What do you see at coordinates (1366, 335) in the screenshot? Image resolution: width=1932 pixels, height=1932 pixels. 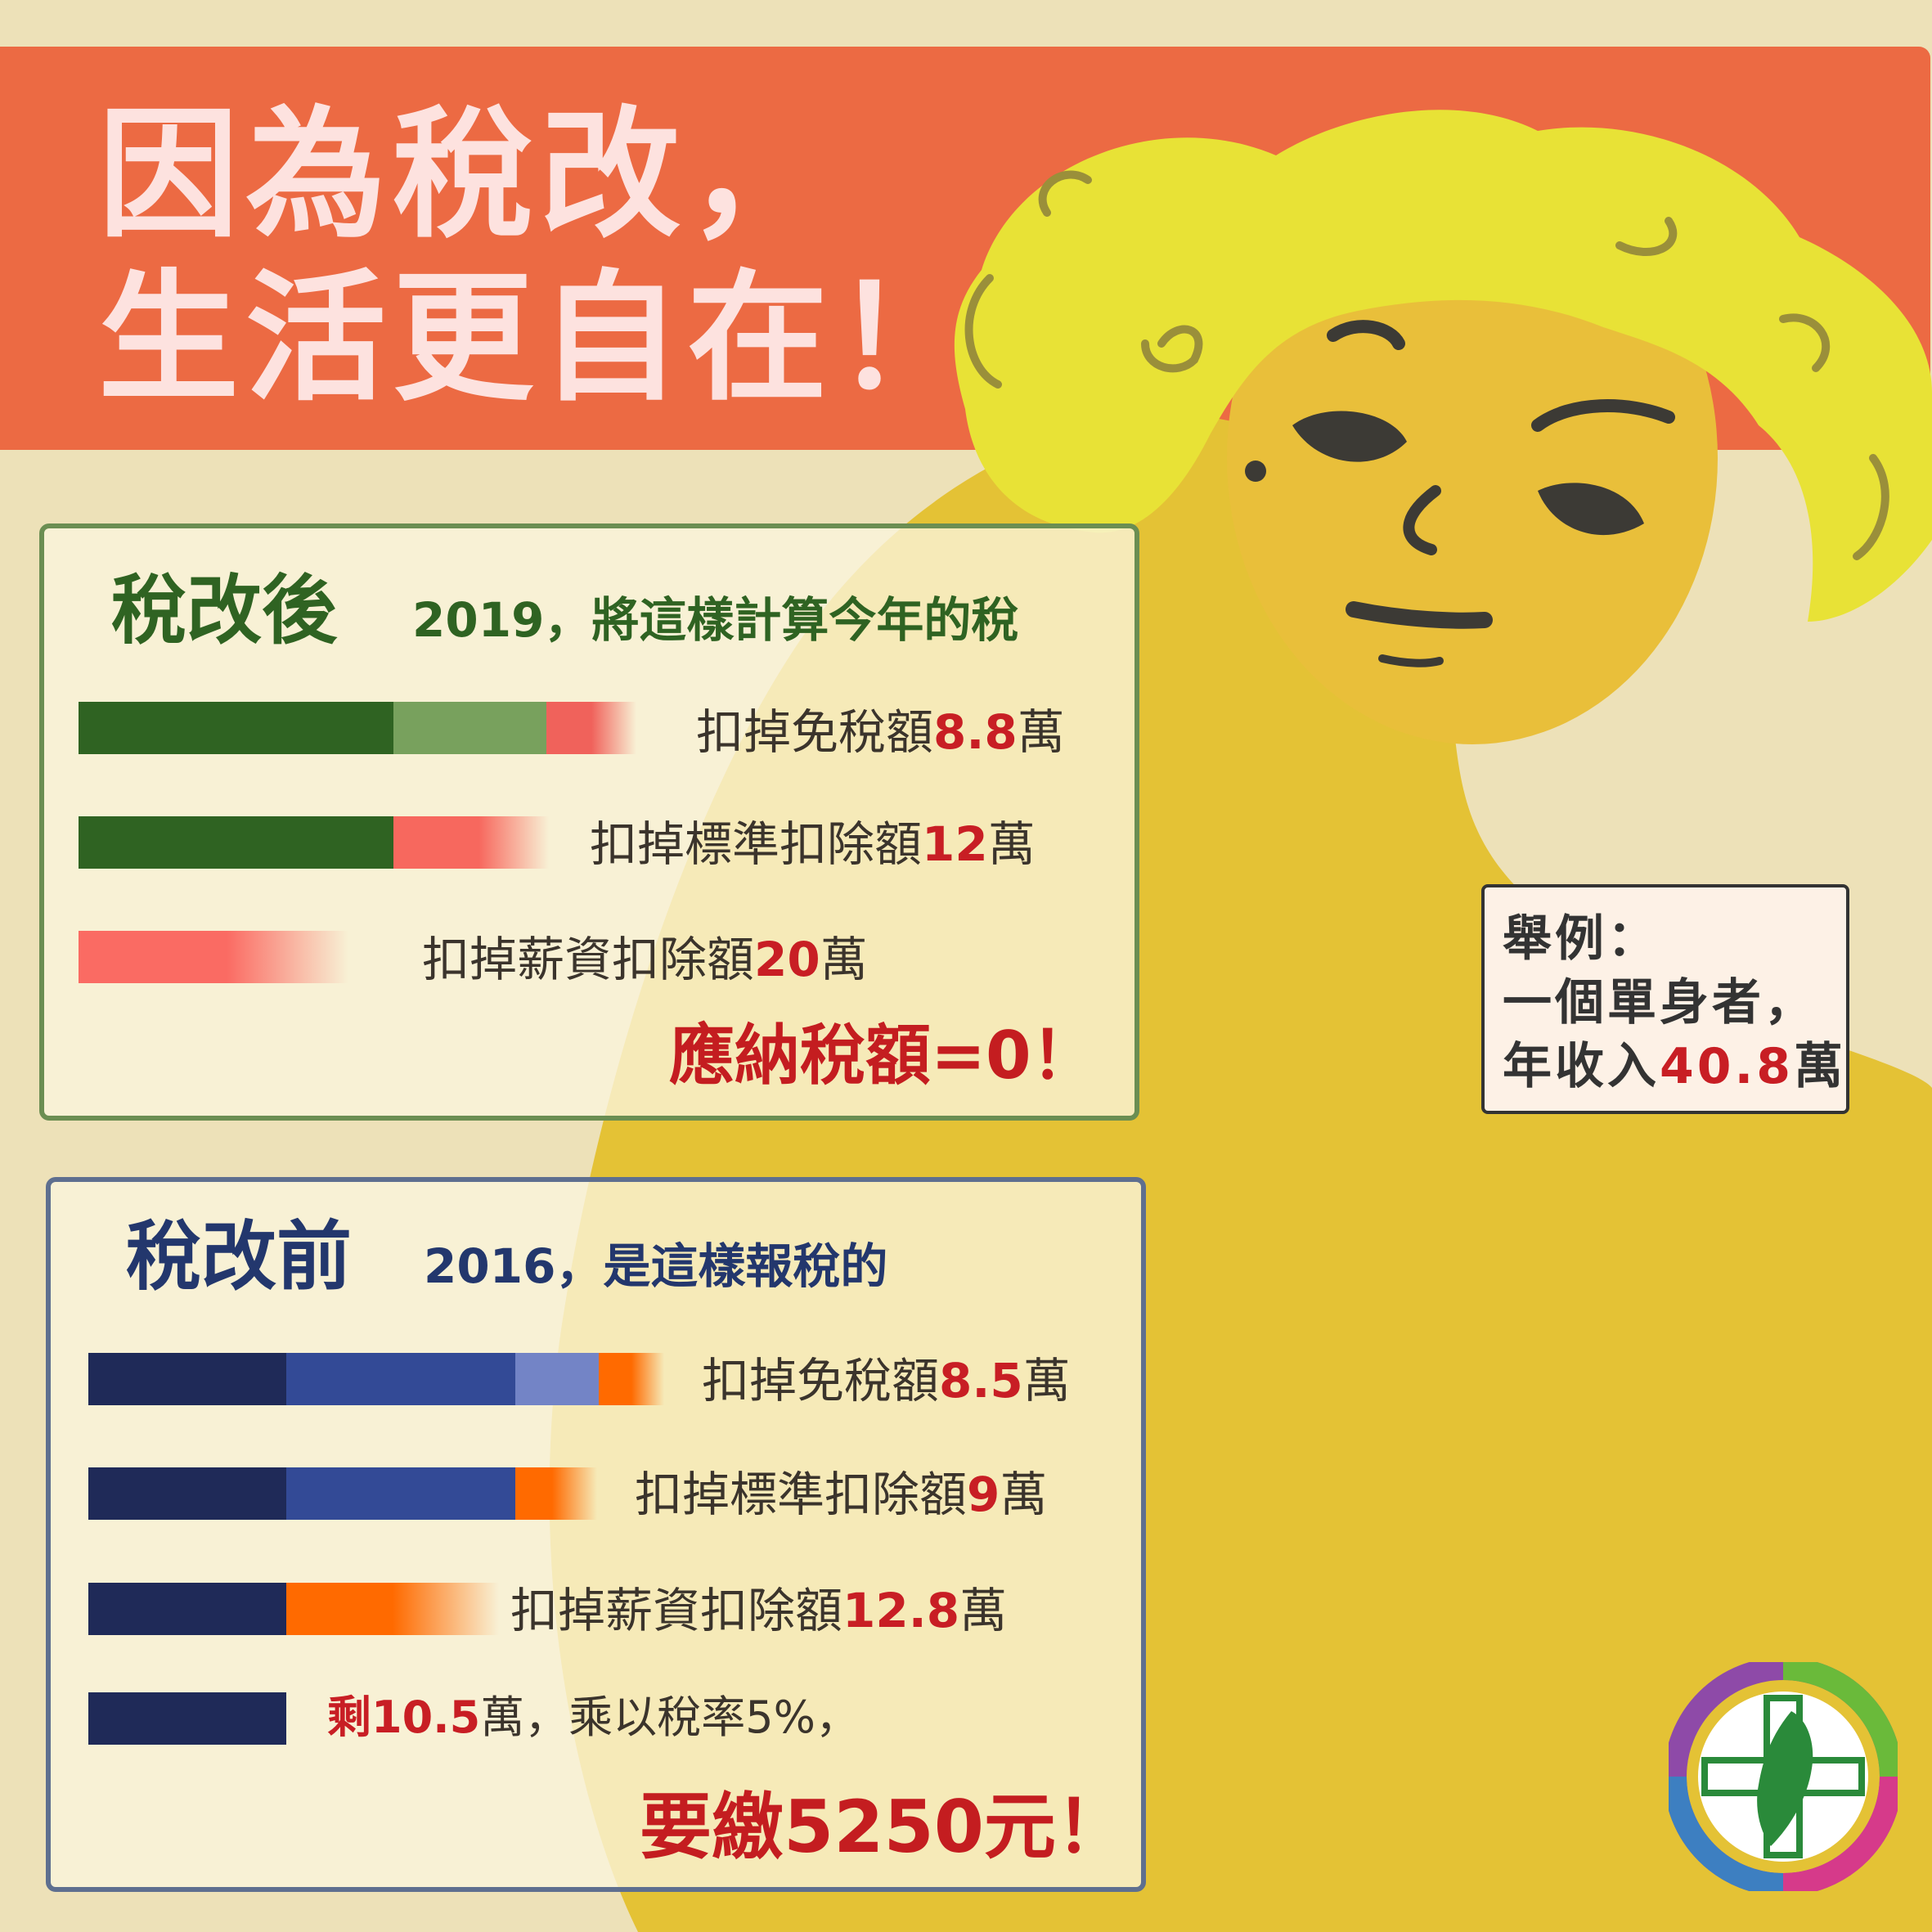 I see `left-eyebrow` at bounding box center [1366, 335].